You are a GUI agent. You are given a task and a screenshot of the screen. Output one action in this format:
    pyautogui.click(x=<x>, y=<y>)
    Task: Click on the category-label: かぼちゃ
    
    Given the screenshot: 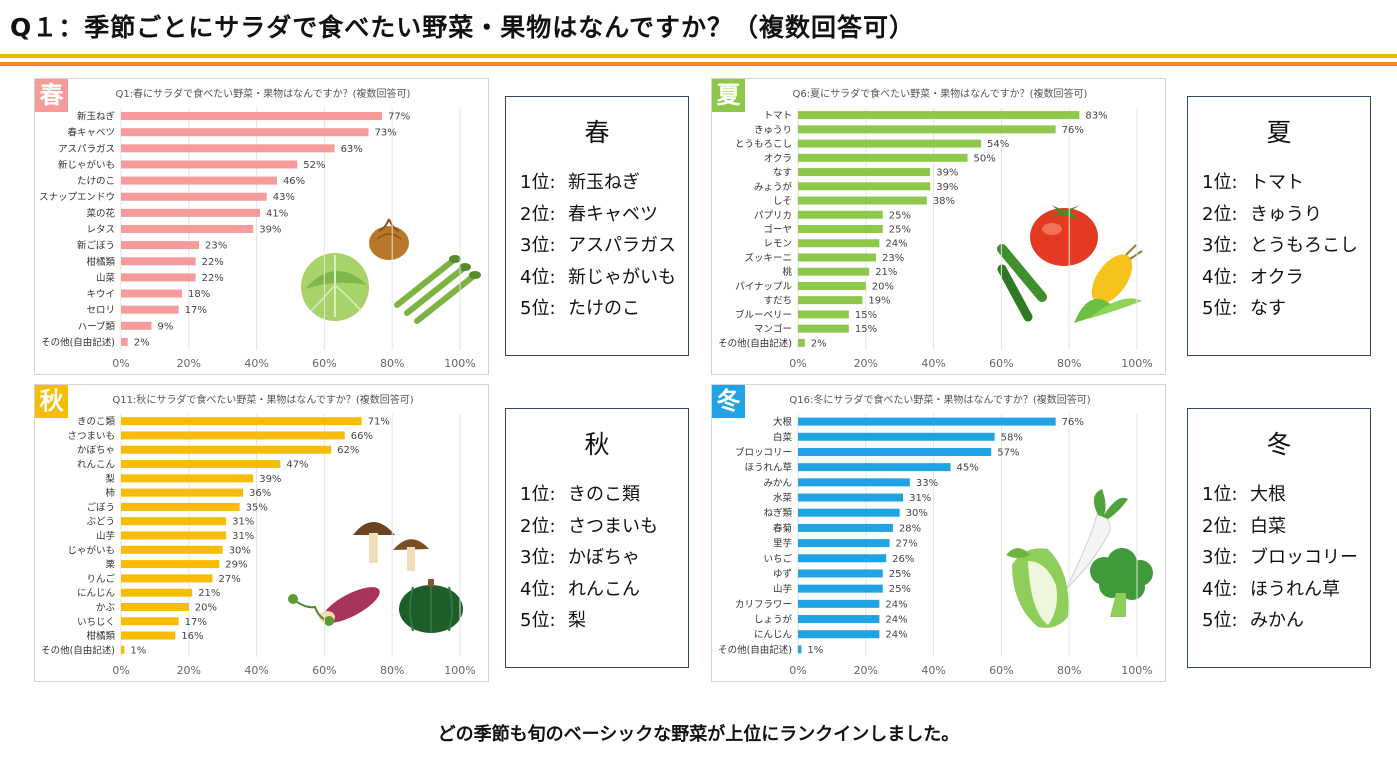 What is the action you would take?
    pyautogui.click(x=96, y=450)
    